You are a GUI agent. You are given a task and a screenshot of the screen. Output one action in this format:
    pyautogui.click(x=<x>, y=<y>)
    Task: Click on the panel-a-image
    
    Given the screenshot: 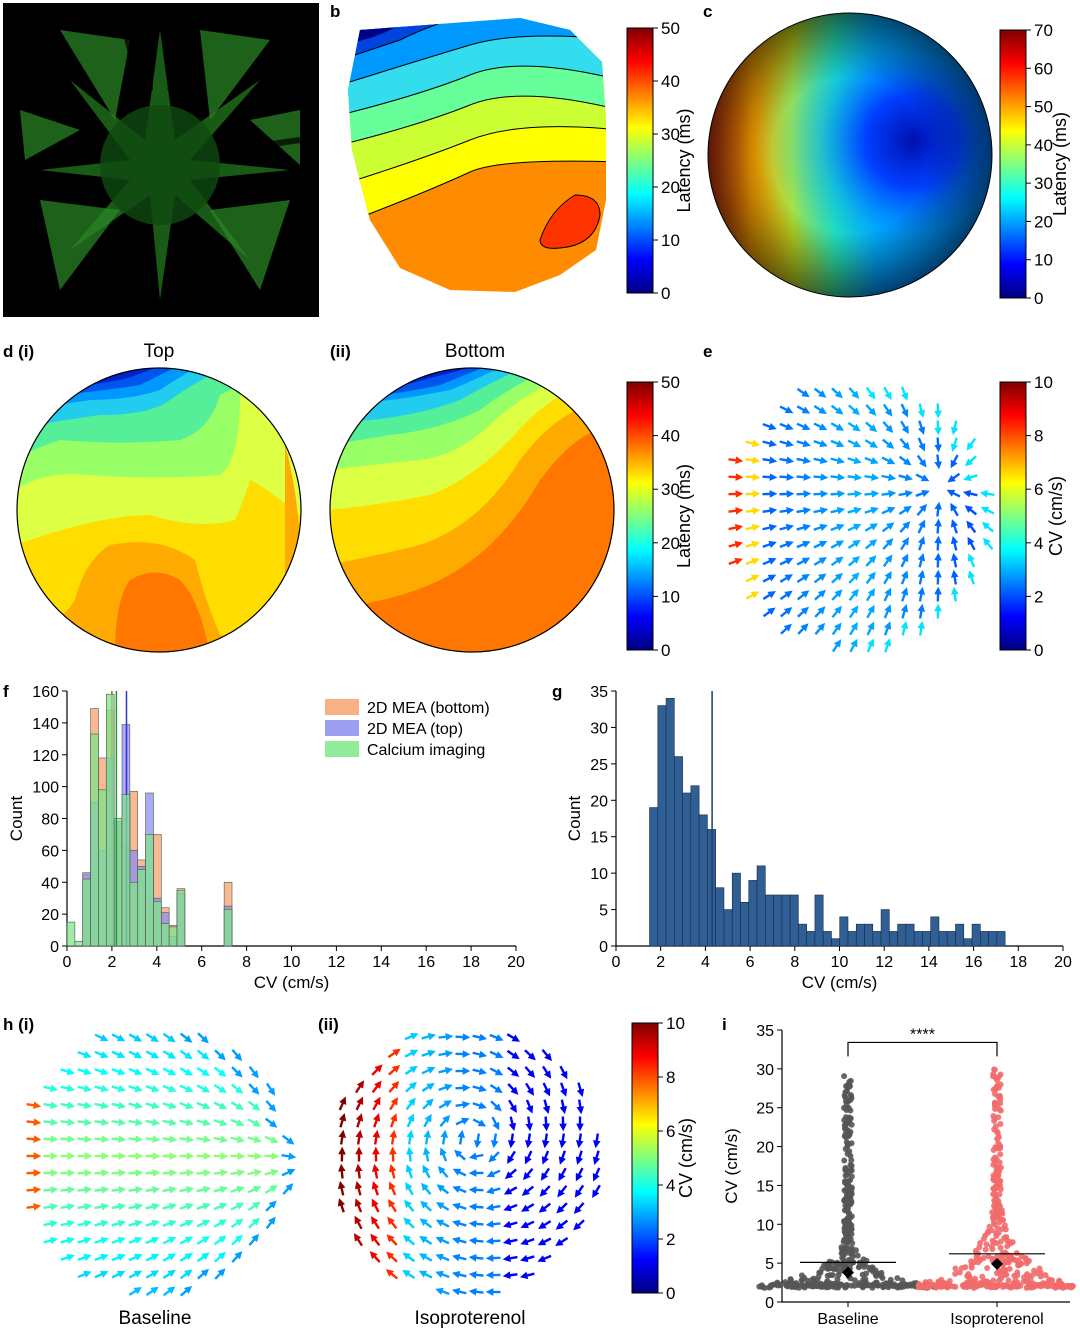 What is the action you would take?
    pyautogui.click(x=161, y=160)
    